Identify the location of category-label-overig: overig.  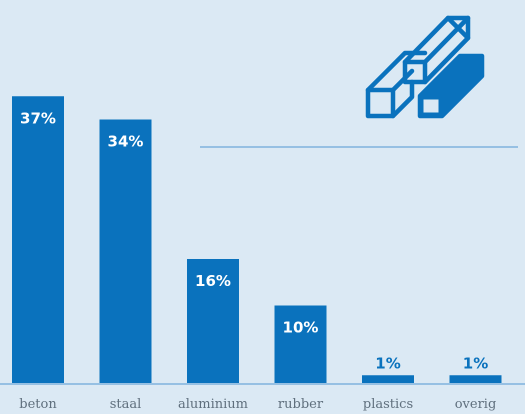
(476, 404).